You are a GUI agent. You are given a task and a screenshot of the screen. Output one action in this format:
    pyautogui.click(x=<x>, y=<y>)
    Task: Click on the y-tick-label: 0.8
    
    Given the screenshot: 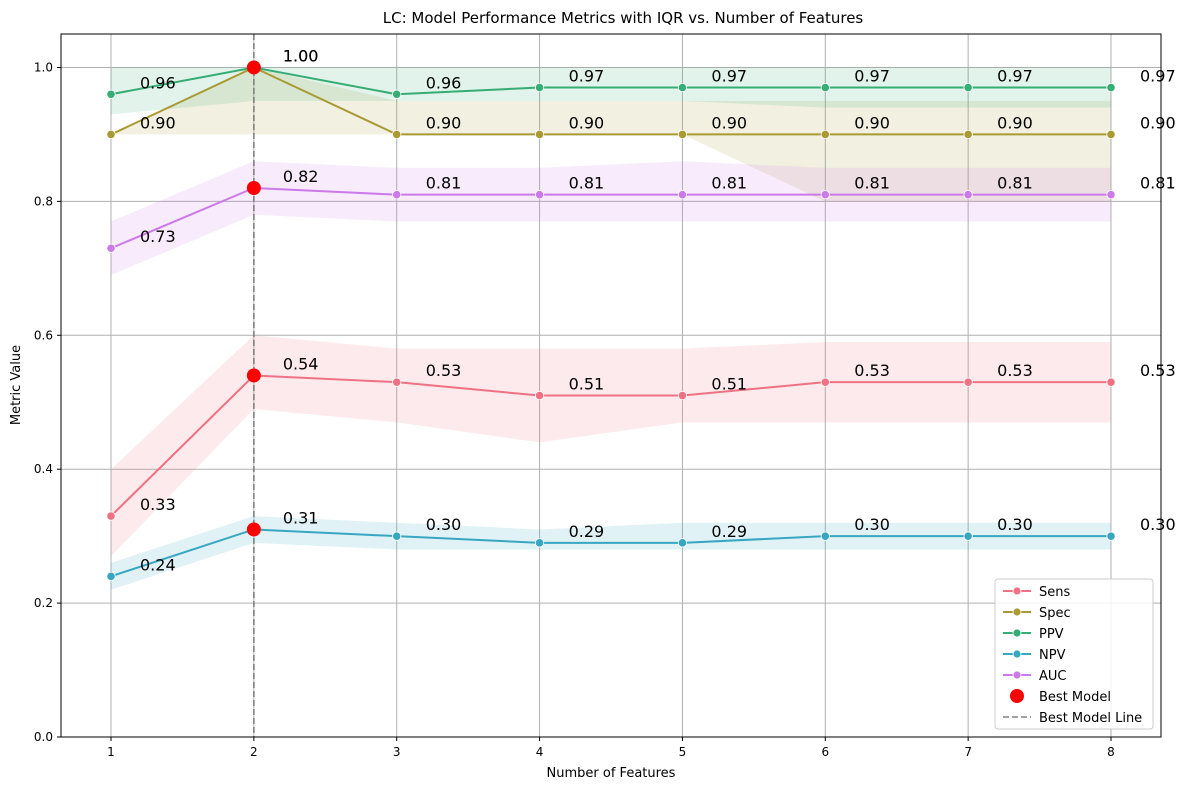 What is the action you would take?
    pyautogui.click(x=43, y=201)
    